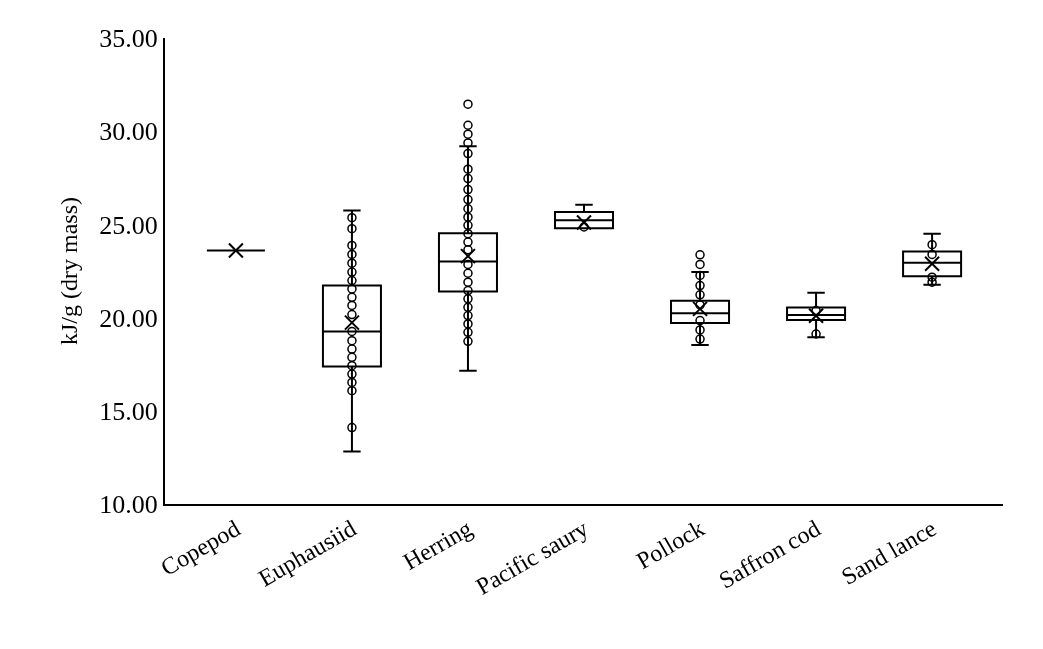  Describe the element at coordinates (128, 318) in the screenshot. I see `y-tick-label: 20.00` at that location.